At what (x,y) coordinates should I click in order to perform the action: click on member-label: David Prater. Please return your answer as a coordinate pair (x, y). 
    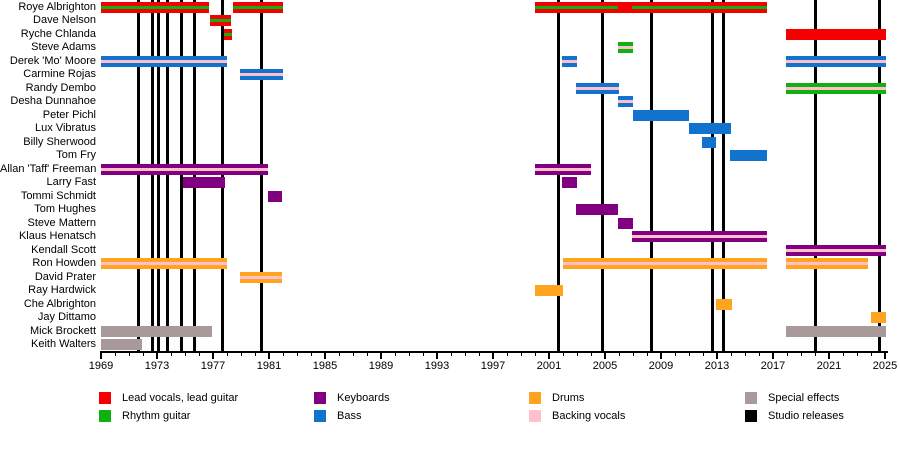
    Looking at the image, I should click on (65, 276).